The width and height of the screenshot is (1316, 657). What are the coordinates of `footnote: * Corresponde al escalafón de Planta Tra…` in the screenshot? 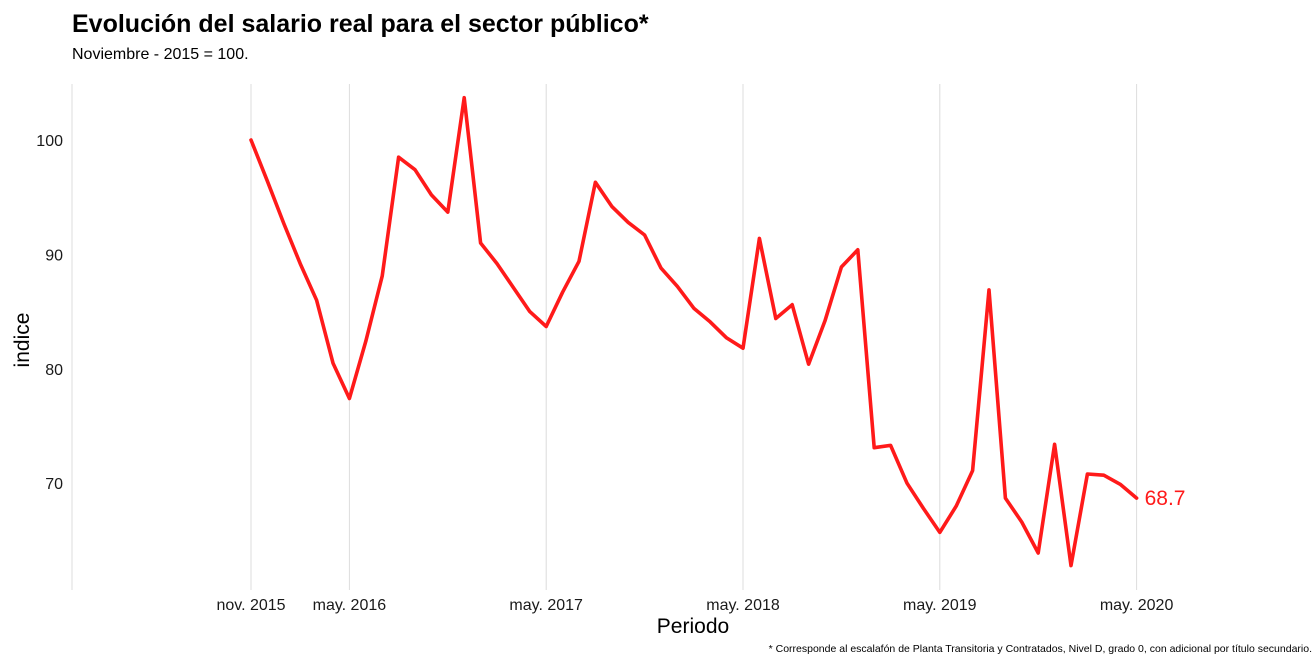 It's located at (1040, 649).